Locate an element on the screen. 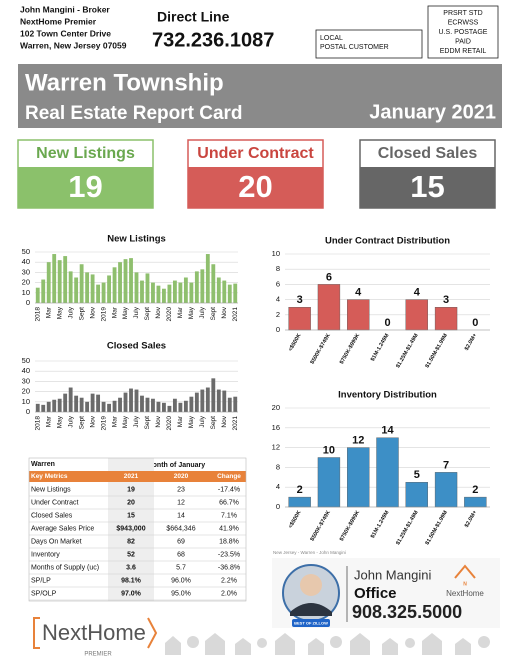  chart-title: Under Contract Distribution is located at coordinates (387, 241).